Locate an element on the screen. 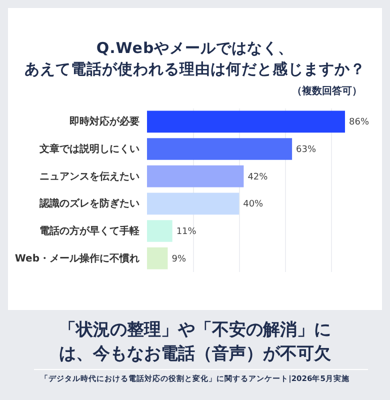 This screenshot has width=390, height=400. y-tick-label: 電話の方が早くて手軽 is located at coordinates (90, 231).